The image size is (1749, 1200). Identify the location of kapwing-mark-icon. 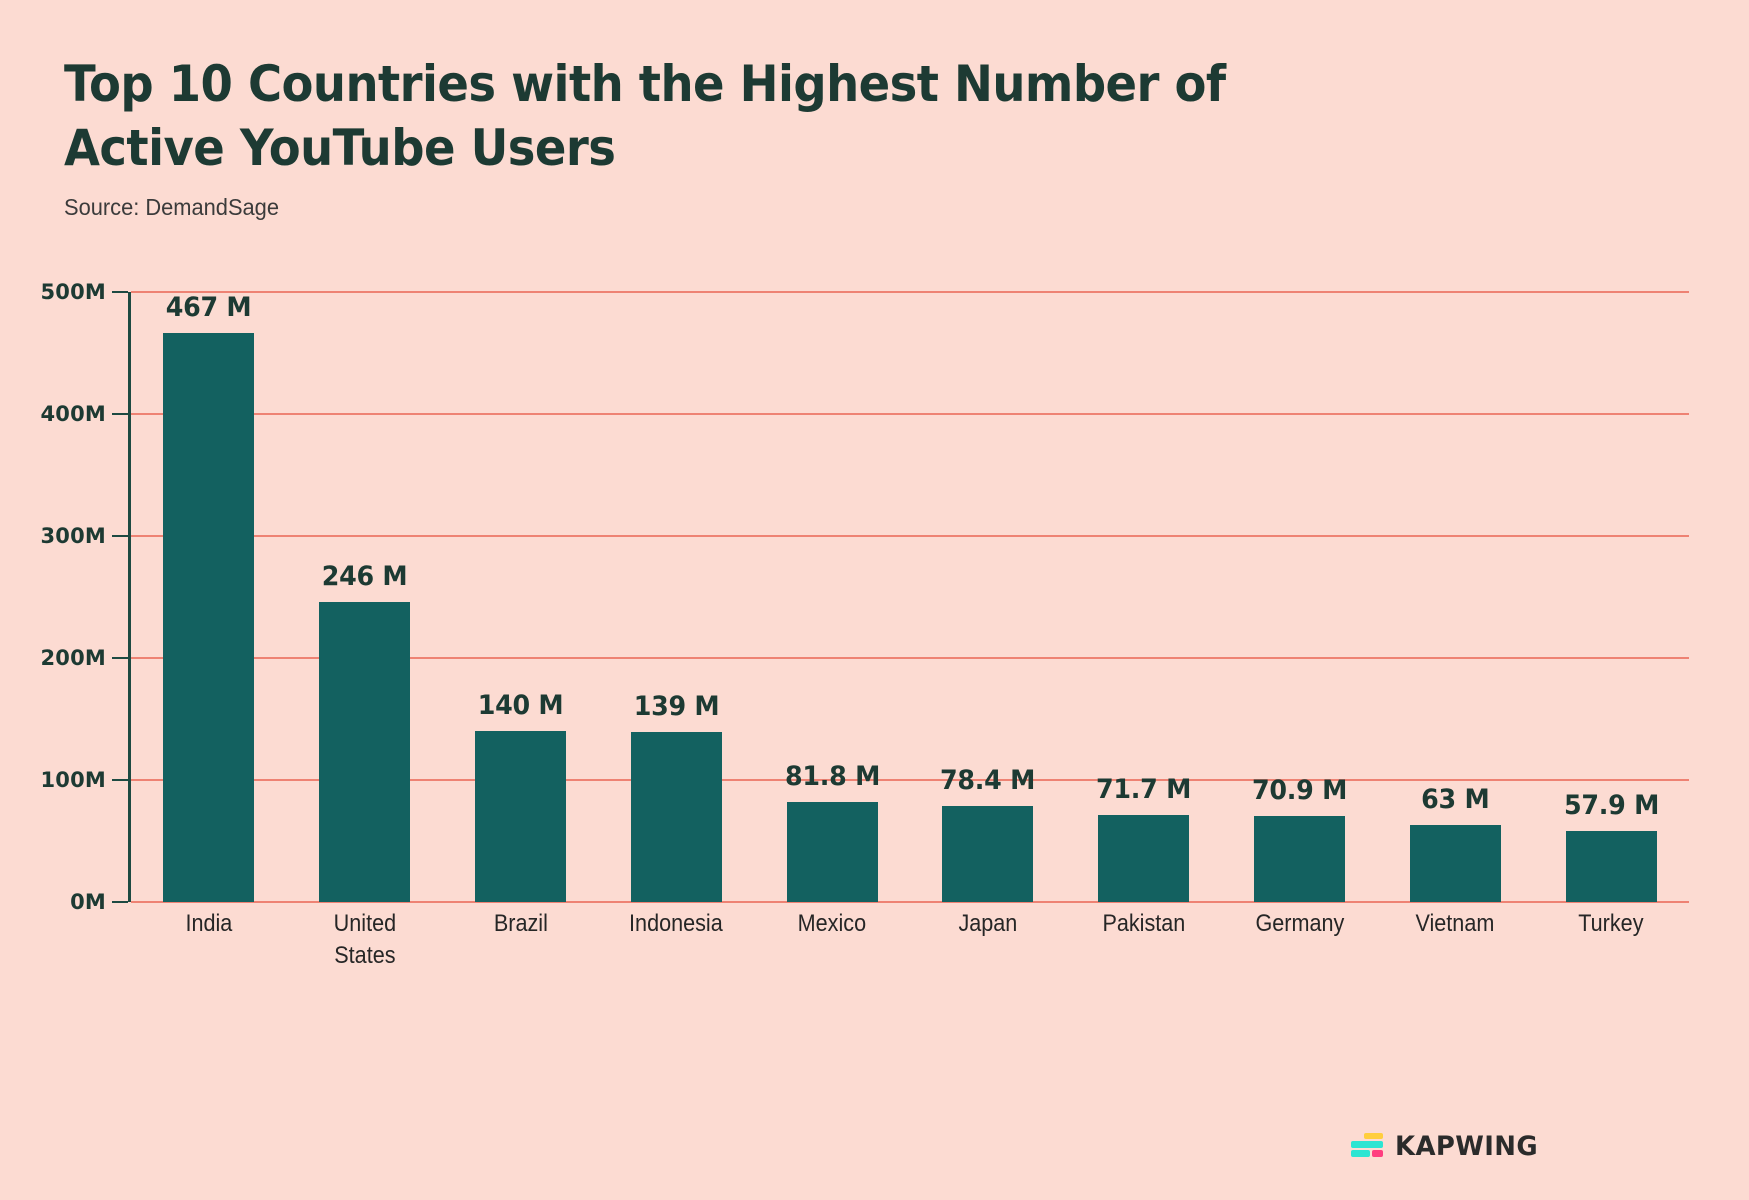
(1367, 1146).